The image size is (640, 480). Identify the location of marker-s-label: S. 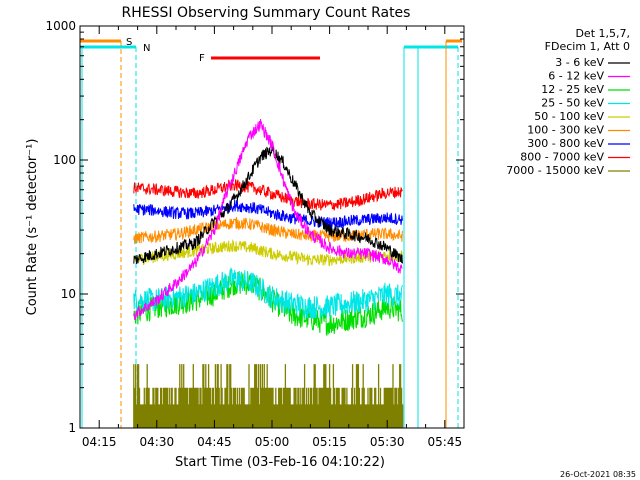
(129, 42).